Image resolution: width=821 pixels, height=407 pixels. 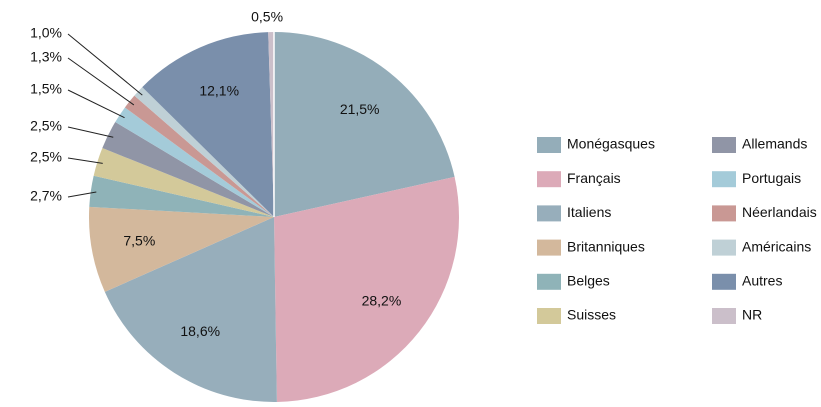 I want to click on legend-label: Suisses, so click(x=591, y=315).